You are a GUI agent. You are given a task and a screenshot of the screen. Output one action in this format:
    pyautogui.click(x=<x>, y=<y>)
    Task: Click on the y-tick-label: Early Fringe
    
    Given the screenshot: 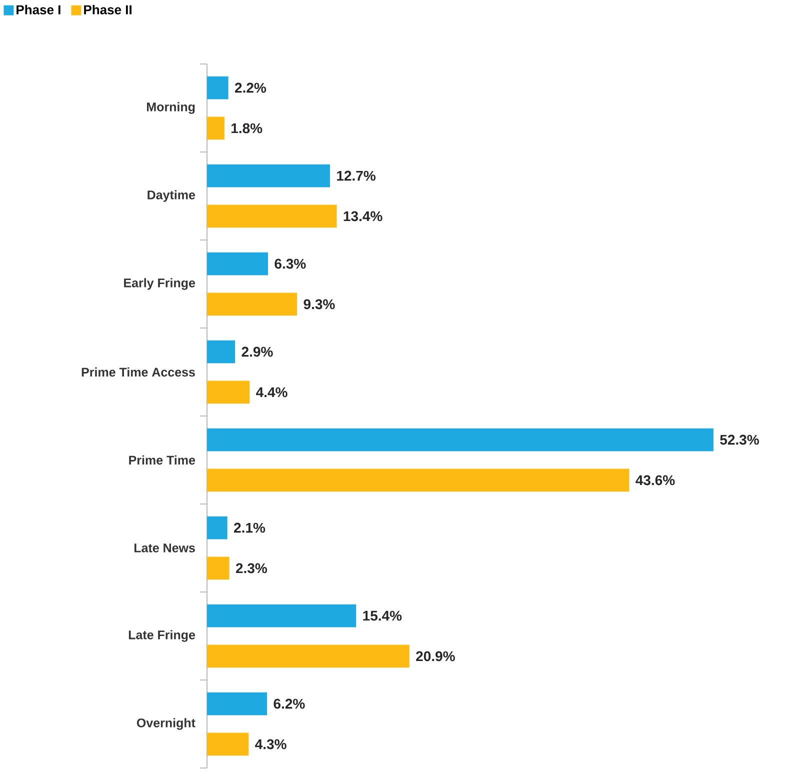 What is the action you would take?
    pyautogui.click(x=160, y=284)
    